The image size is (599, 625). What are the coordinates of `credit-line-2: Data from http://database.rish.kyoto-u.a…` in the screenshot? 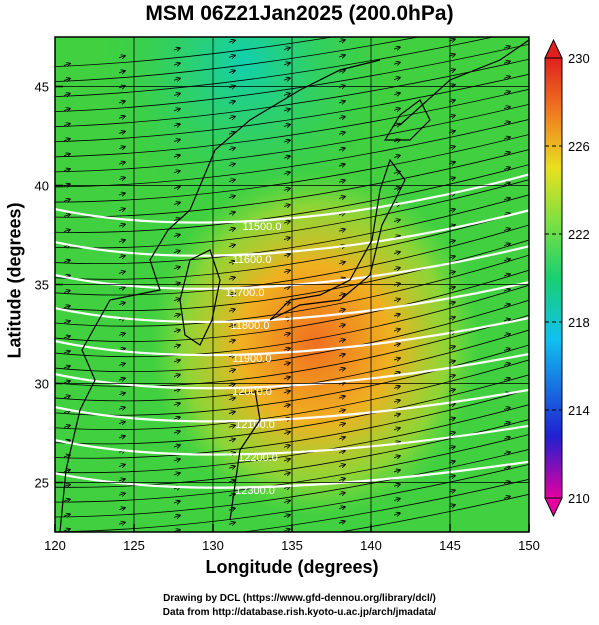 It's located at (299, 612).